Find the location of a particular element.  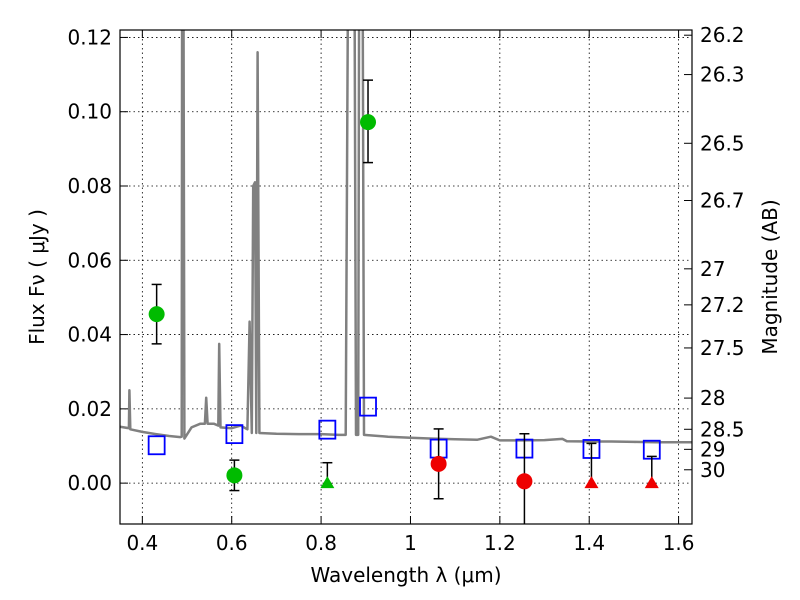

x-tick-label: 1.2 is located at coordinates (500, 543).